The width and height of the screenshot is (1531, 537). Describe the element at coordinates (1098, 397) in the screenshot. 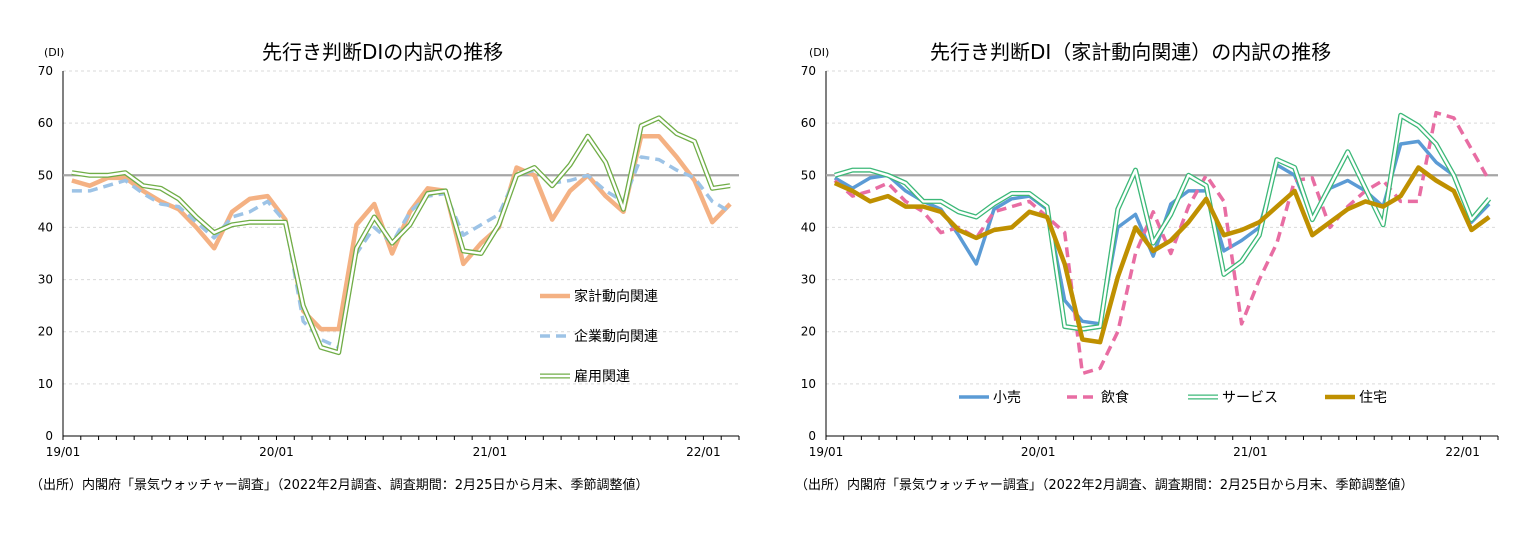

I see `legend-item: 飲食` at that location.